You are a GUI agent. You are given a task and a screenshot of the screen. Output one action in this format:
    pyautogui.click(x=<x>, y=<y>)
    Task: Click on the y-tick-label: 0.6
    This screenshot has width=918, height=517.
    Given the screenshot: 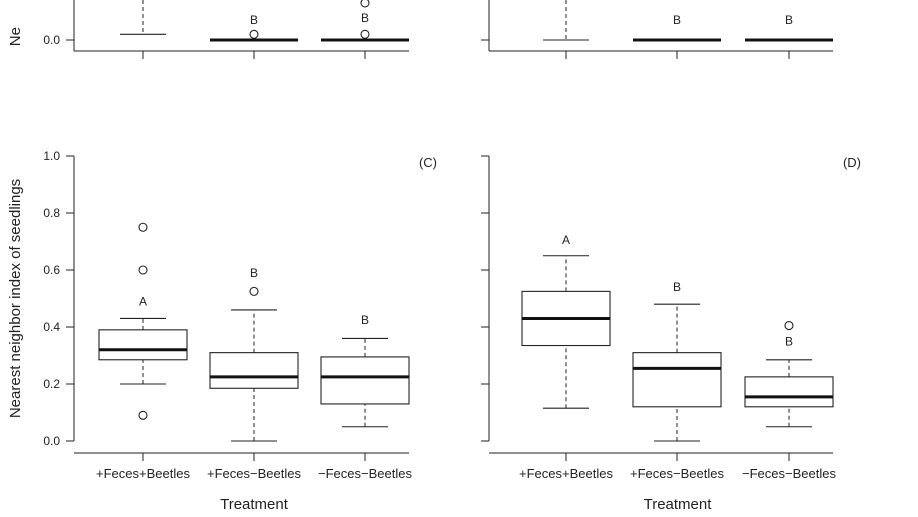 What is the action you would take?
    pyautogui.click(x=51, y=270)
    